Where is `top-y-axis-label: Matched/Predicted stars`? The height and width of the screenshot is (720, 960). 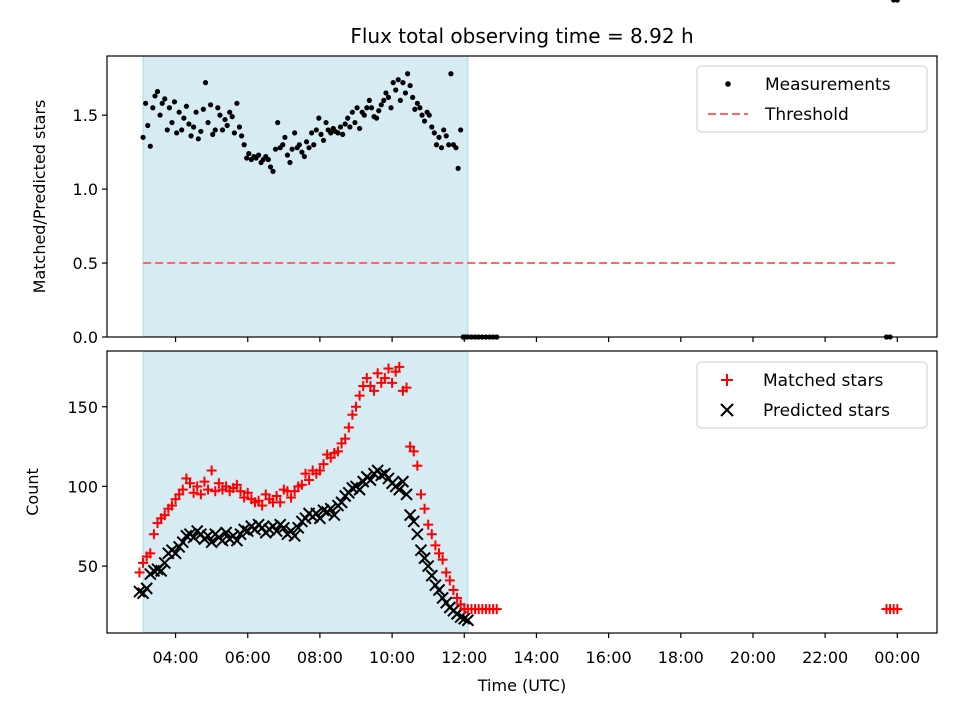 top-y-axis-label: Matched/Predicted stars is located at coordinates (39, 197).